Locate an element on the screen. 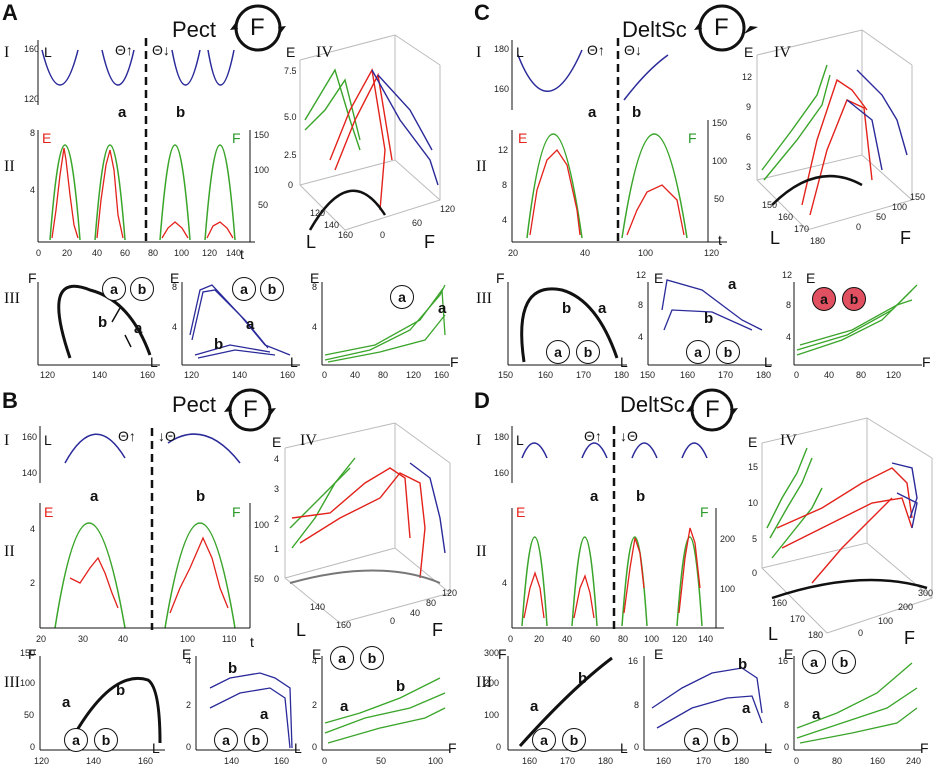 The image size is (941, 771). ef-xtick: 160 is located at coordinates (878, 761).